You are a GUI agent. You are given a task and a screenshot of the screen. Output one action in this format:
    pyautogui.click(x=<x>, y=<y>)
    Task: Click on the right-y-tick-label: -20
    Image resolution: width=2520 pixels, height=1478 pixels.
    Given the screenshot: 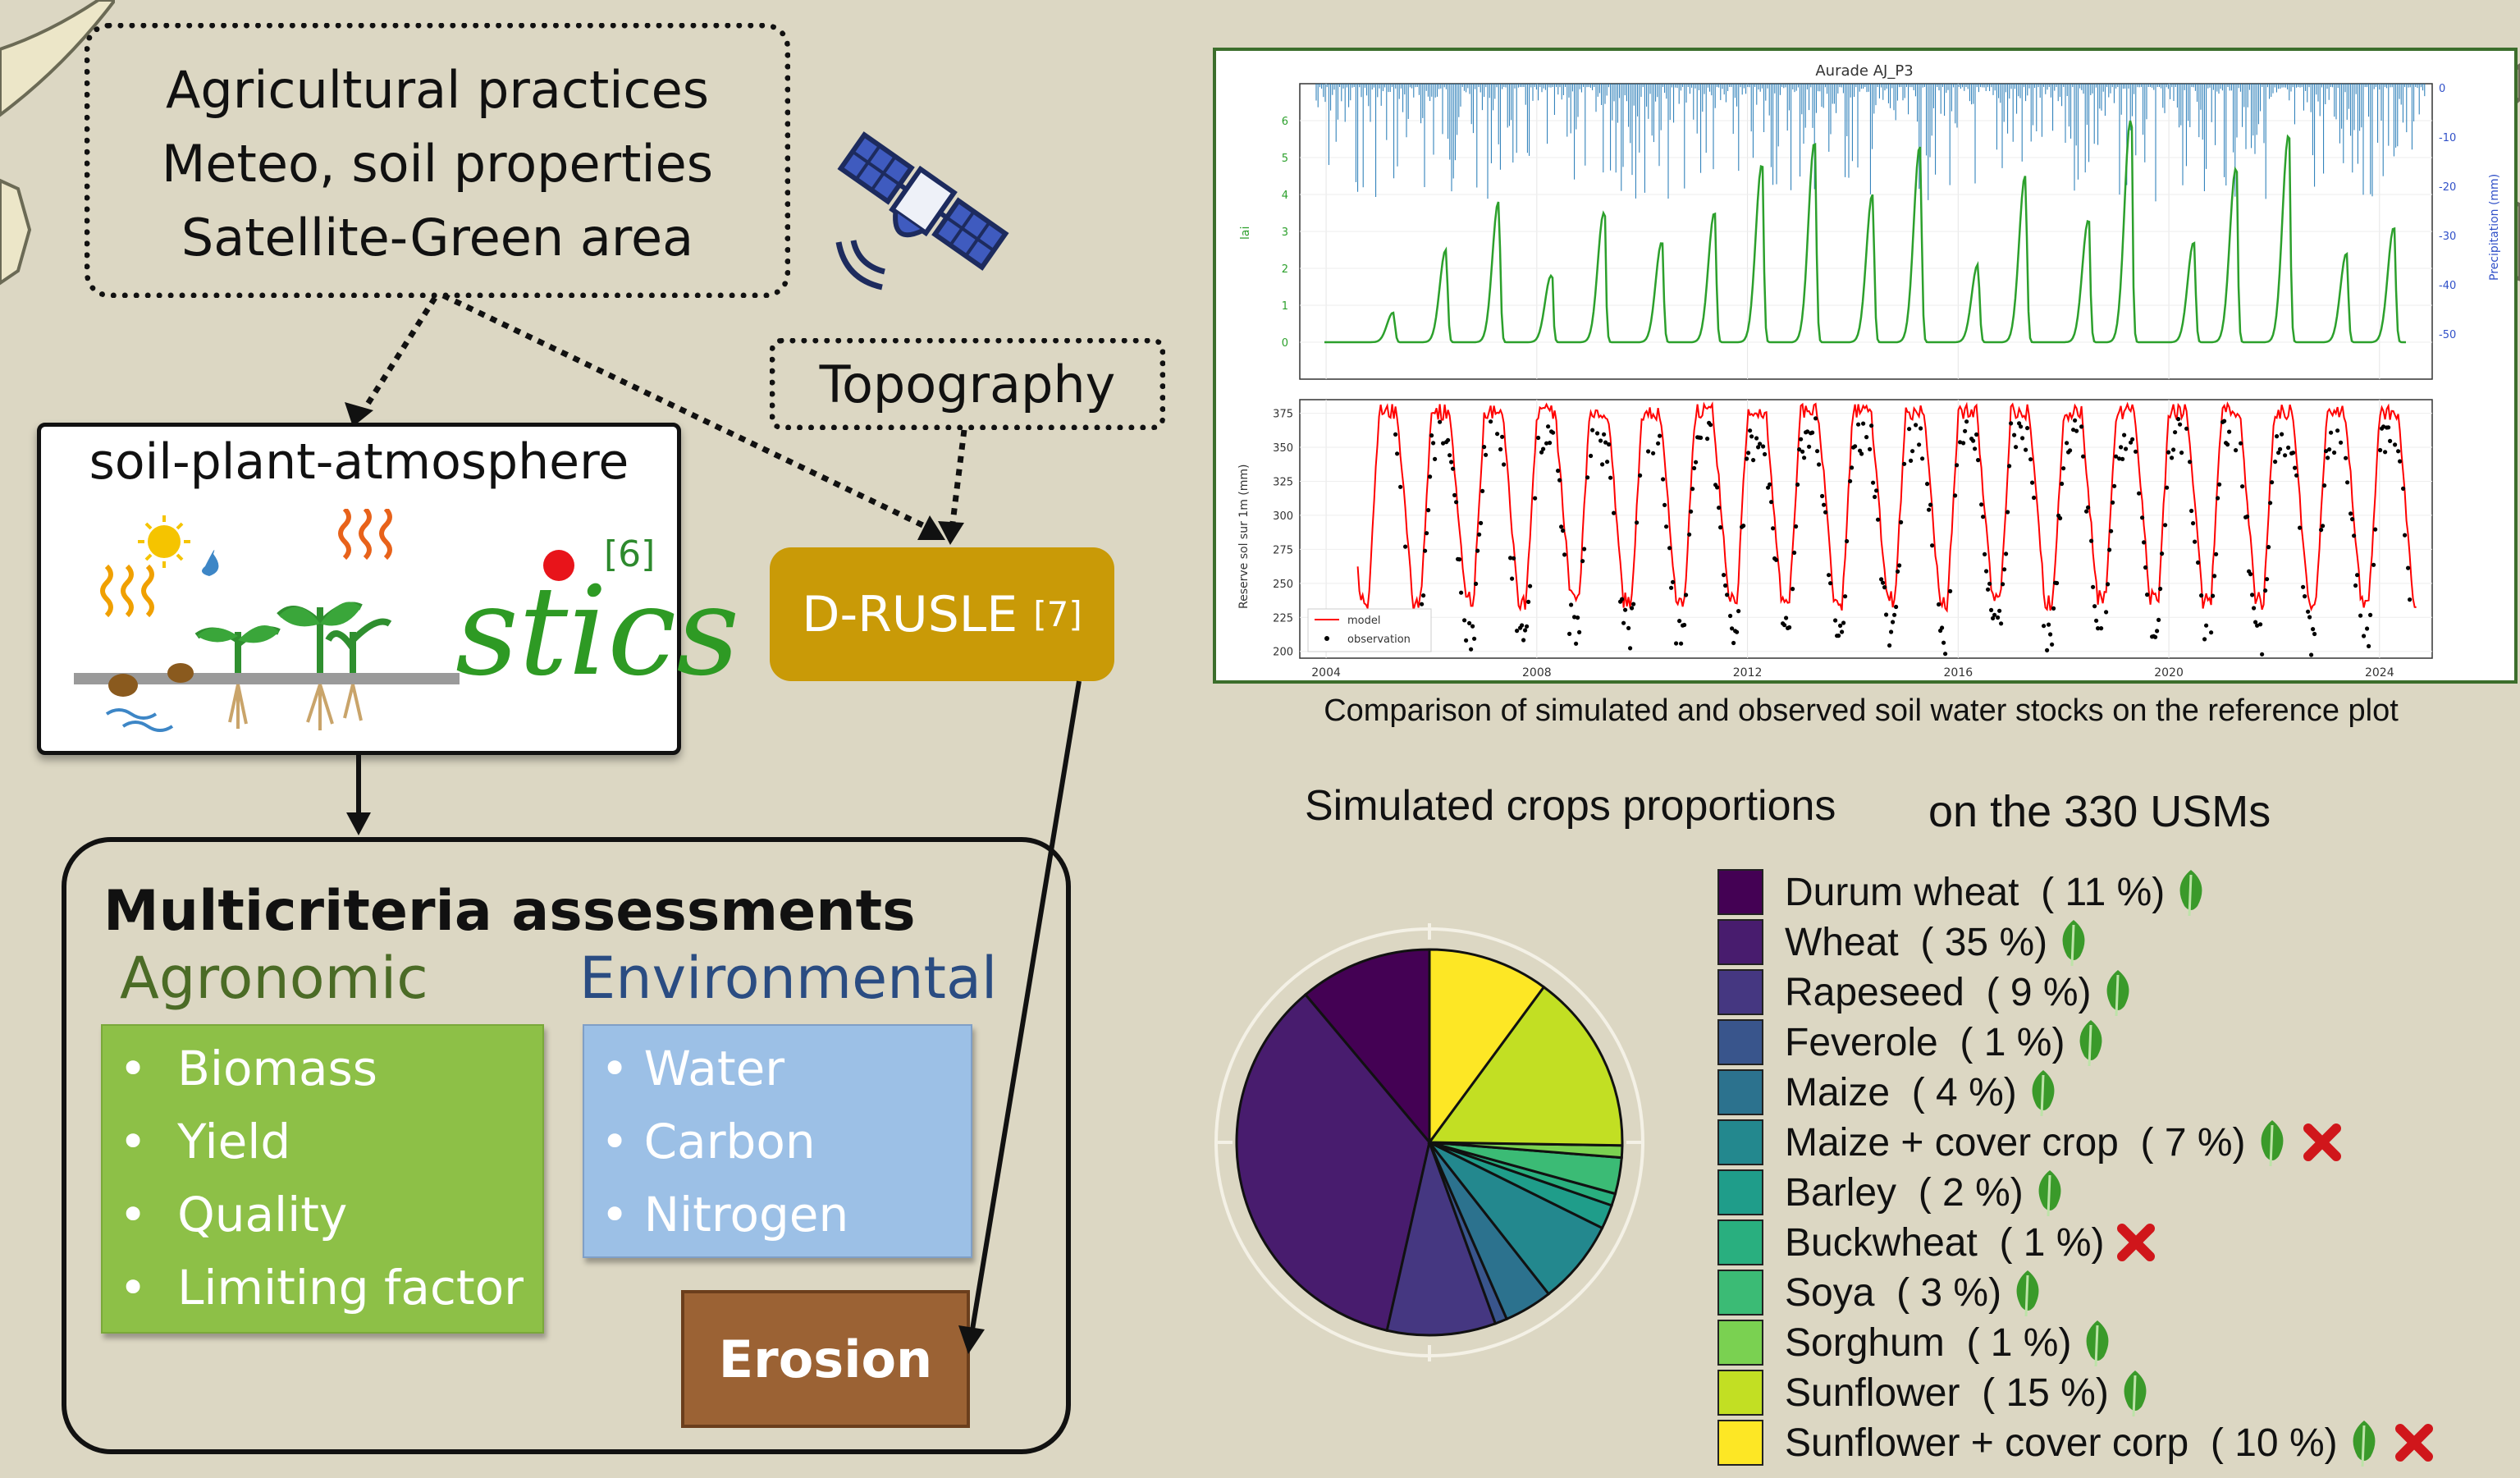 What is the action you would take?
    pyautogui.click(x=2447, y=188)
    